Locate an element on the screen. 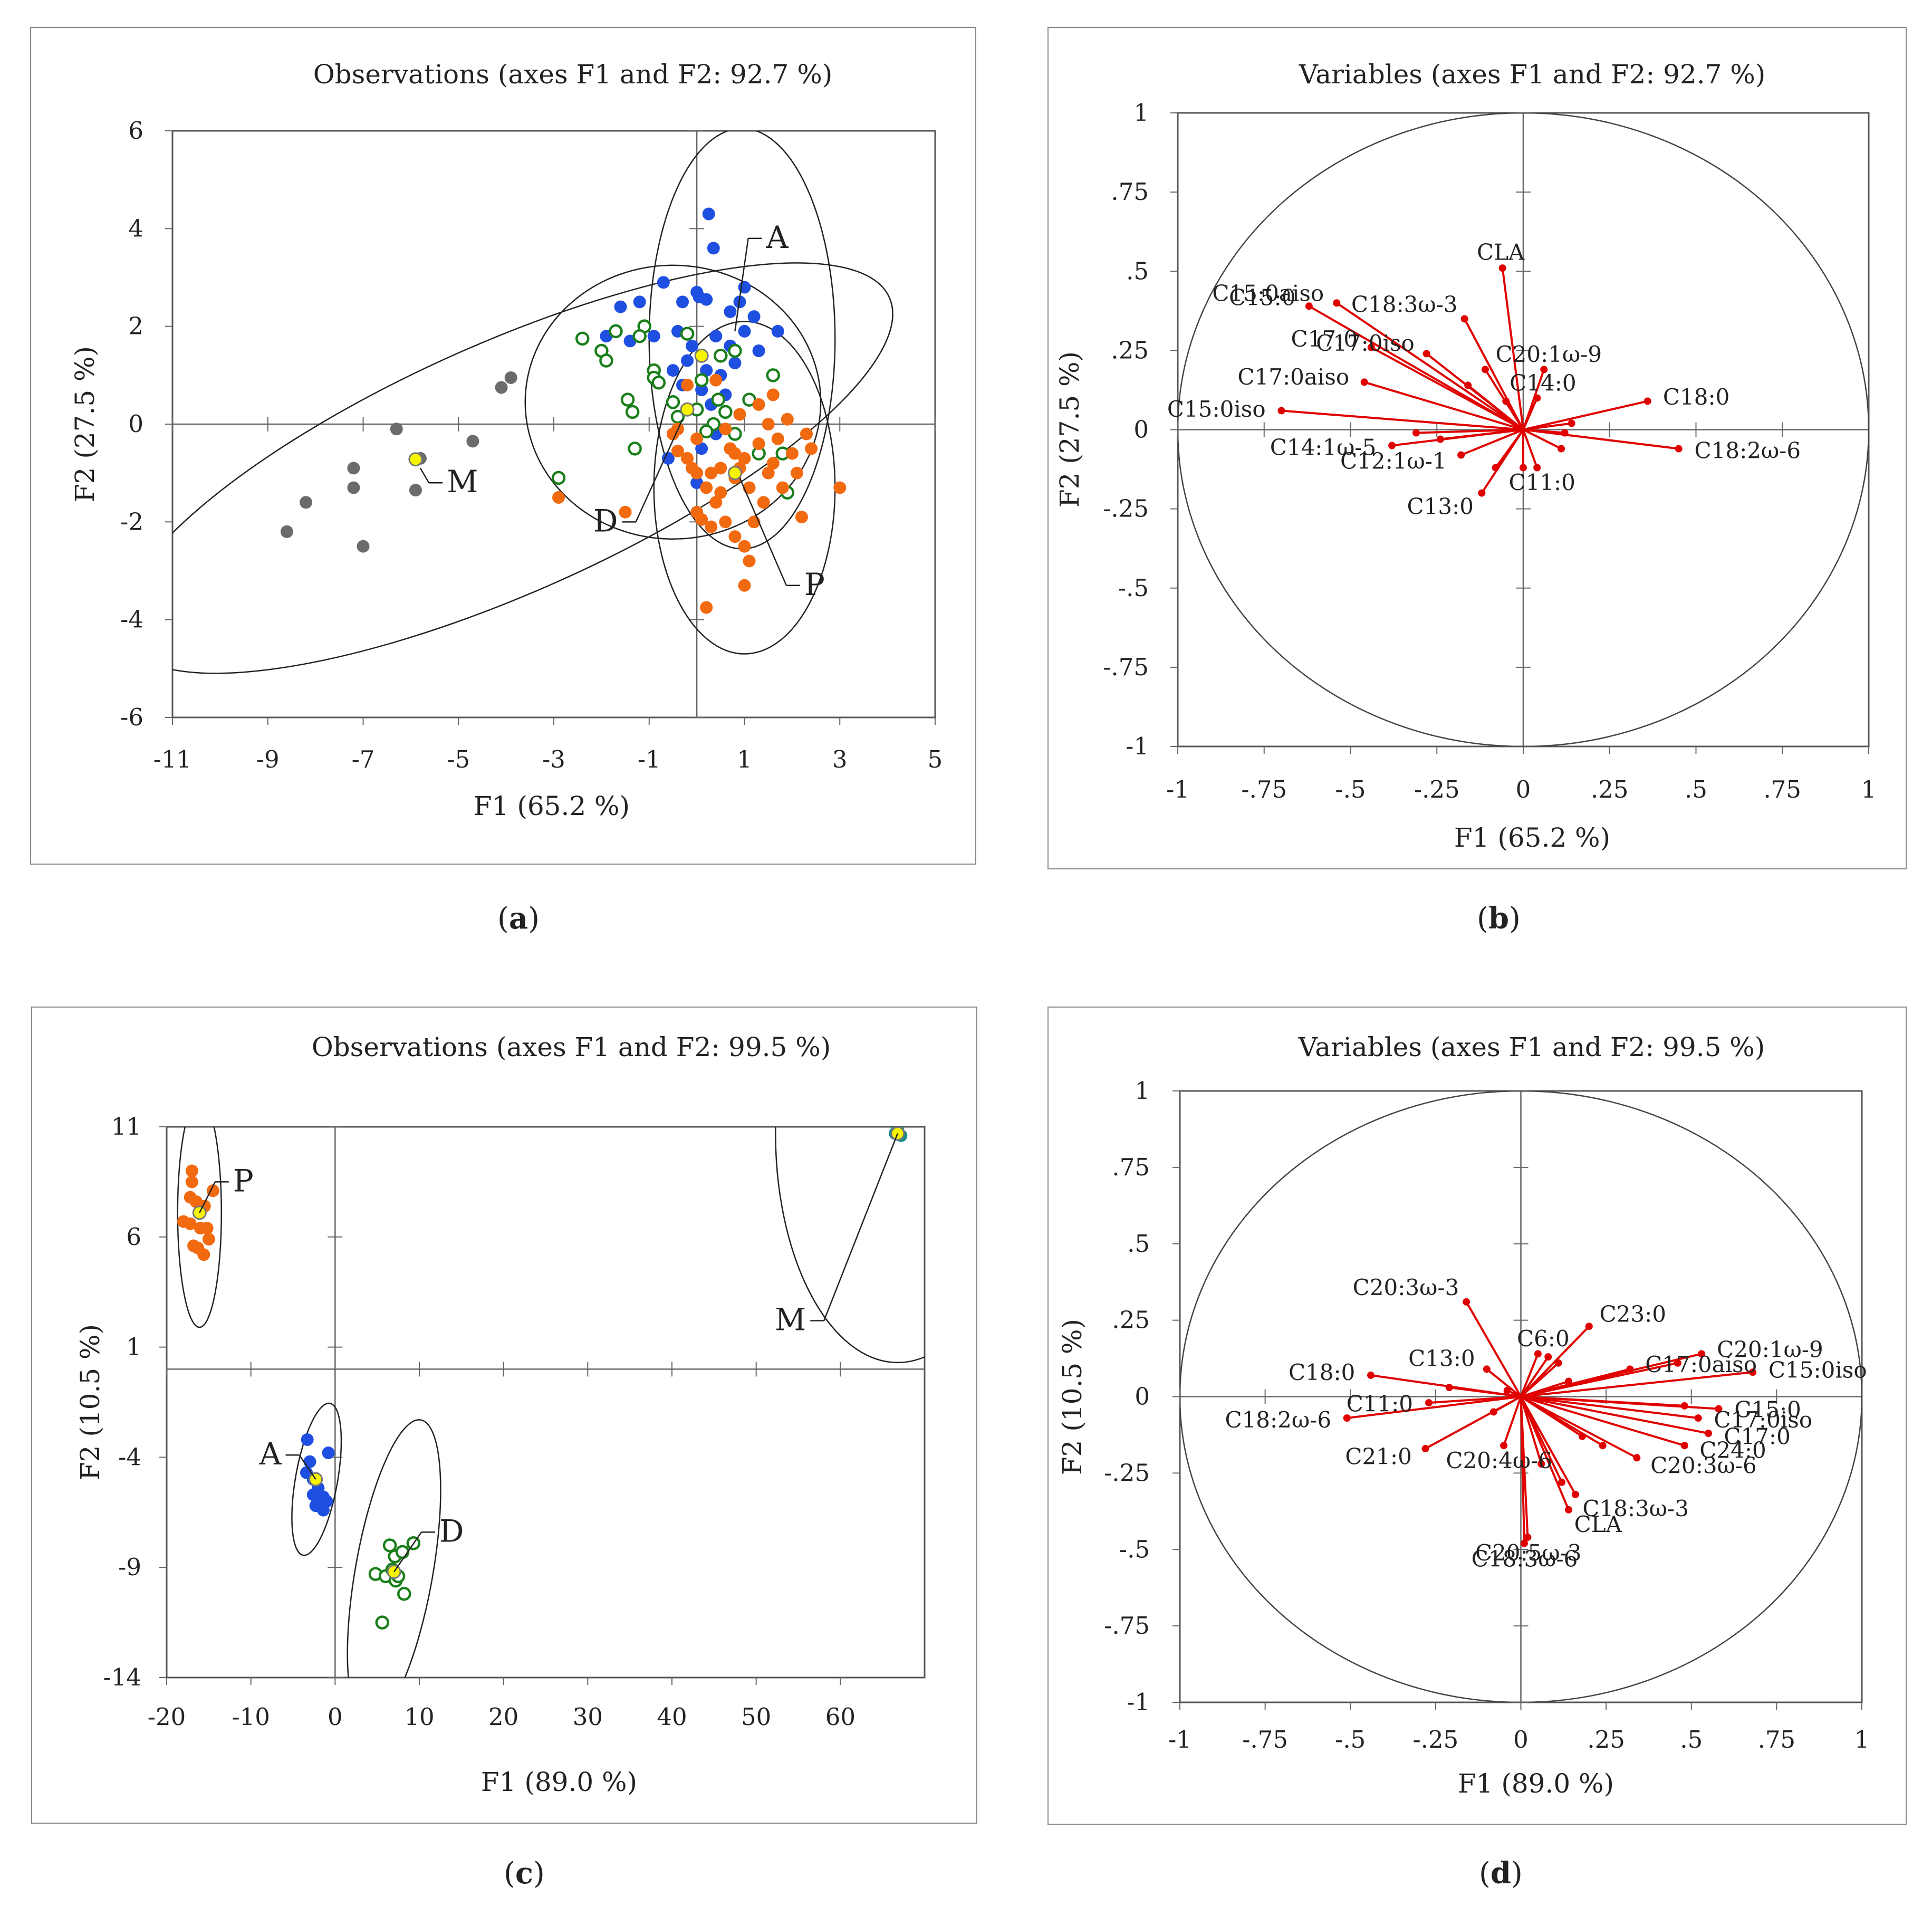 The height and width of the screenshot is (1916, 1932). panel-caption: (a) is located at coordinates (519, 918).